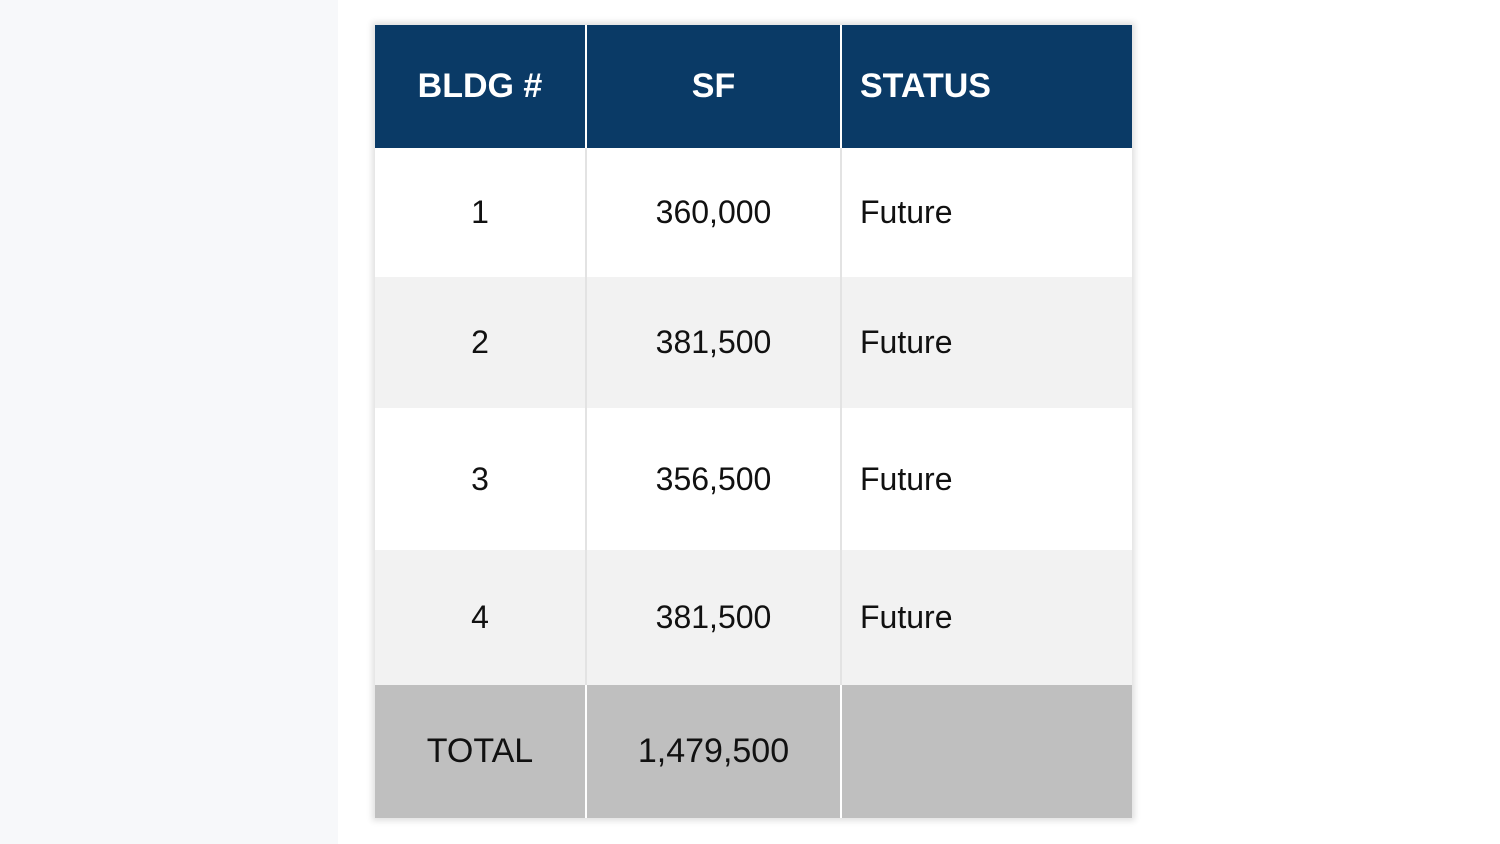 Image resolution: width=1500 pixels, height=844 pixels. I want to click on header-cell: BLDG #, so click(481, 86).